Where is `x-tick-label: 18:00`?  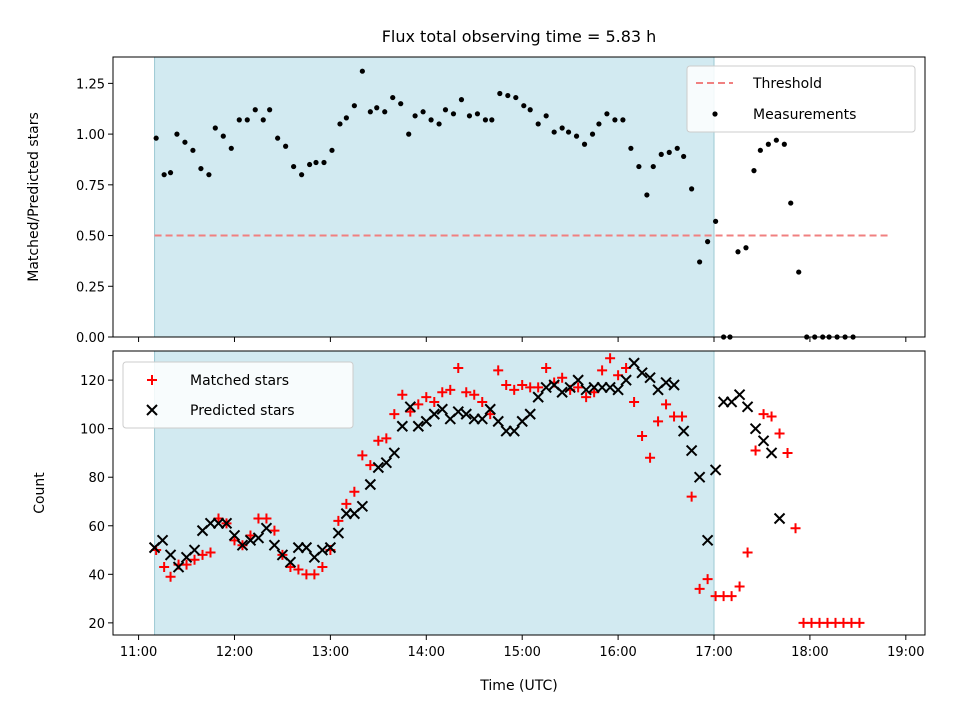 x-tick-label: 18:00 is located at coordinates (809, 652).